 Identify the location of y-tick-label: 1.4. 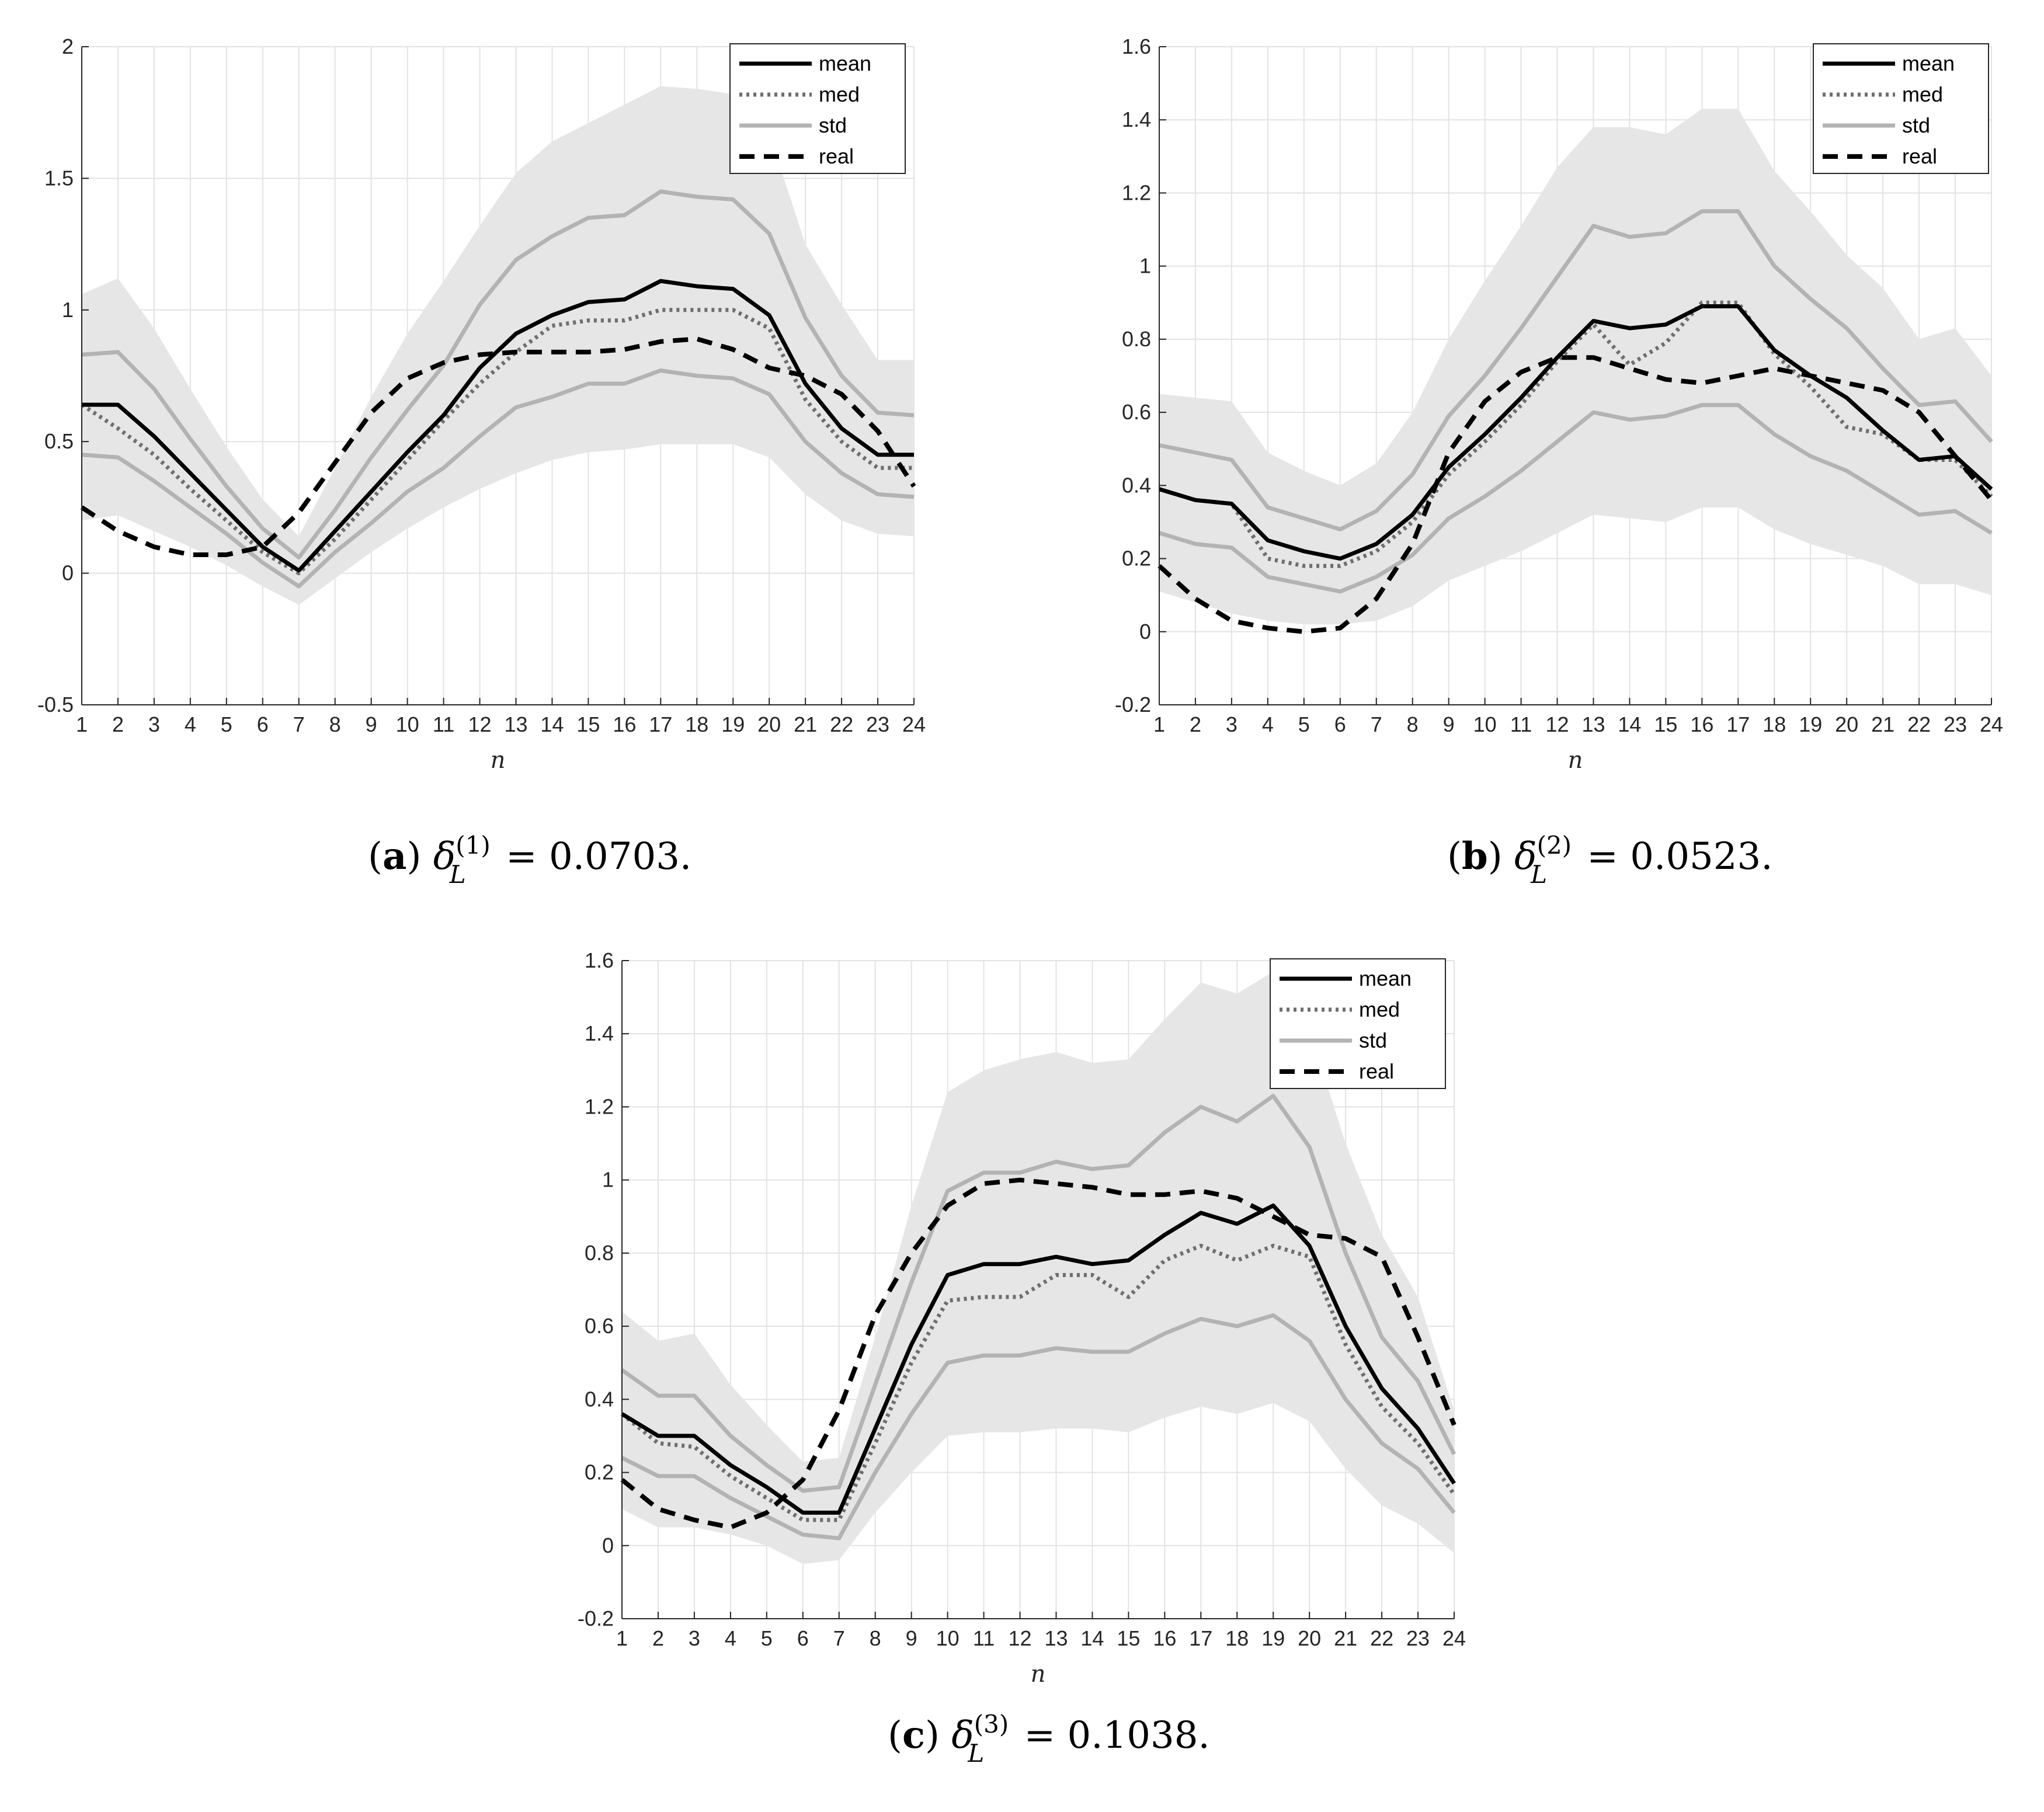
(1136, 119).